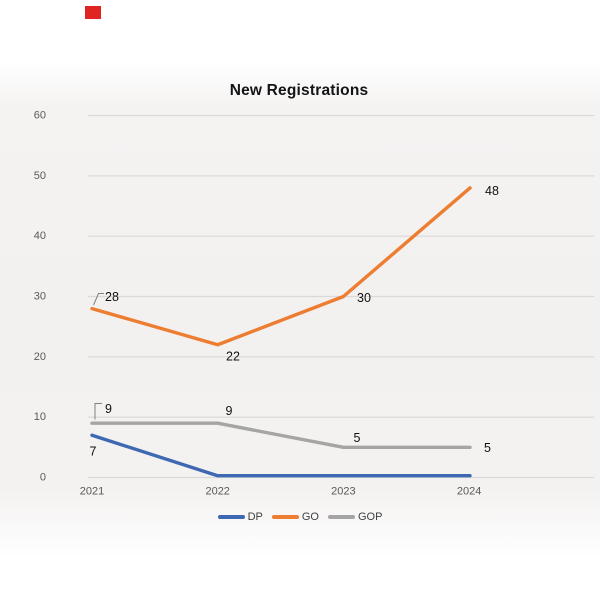 The image size is (600, 600). What do you see at coordinates (40, 297) in the screenshot?
I see `y-tick-label: 30` at bounding box center [40, 297].